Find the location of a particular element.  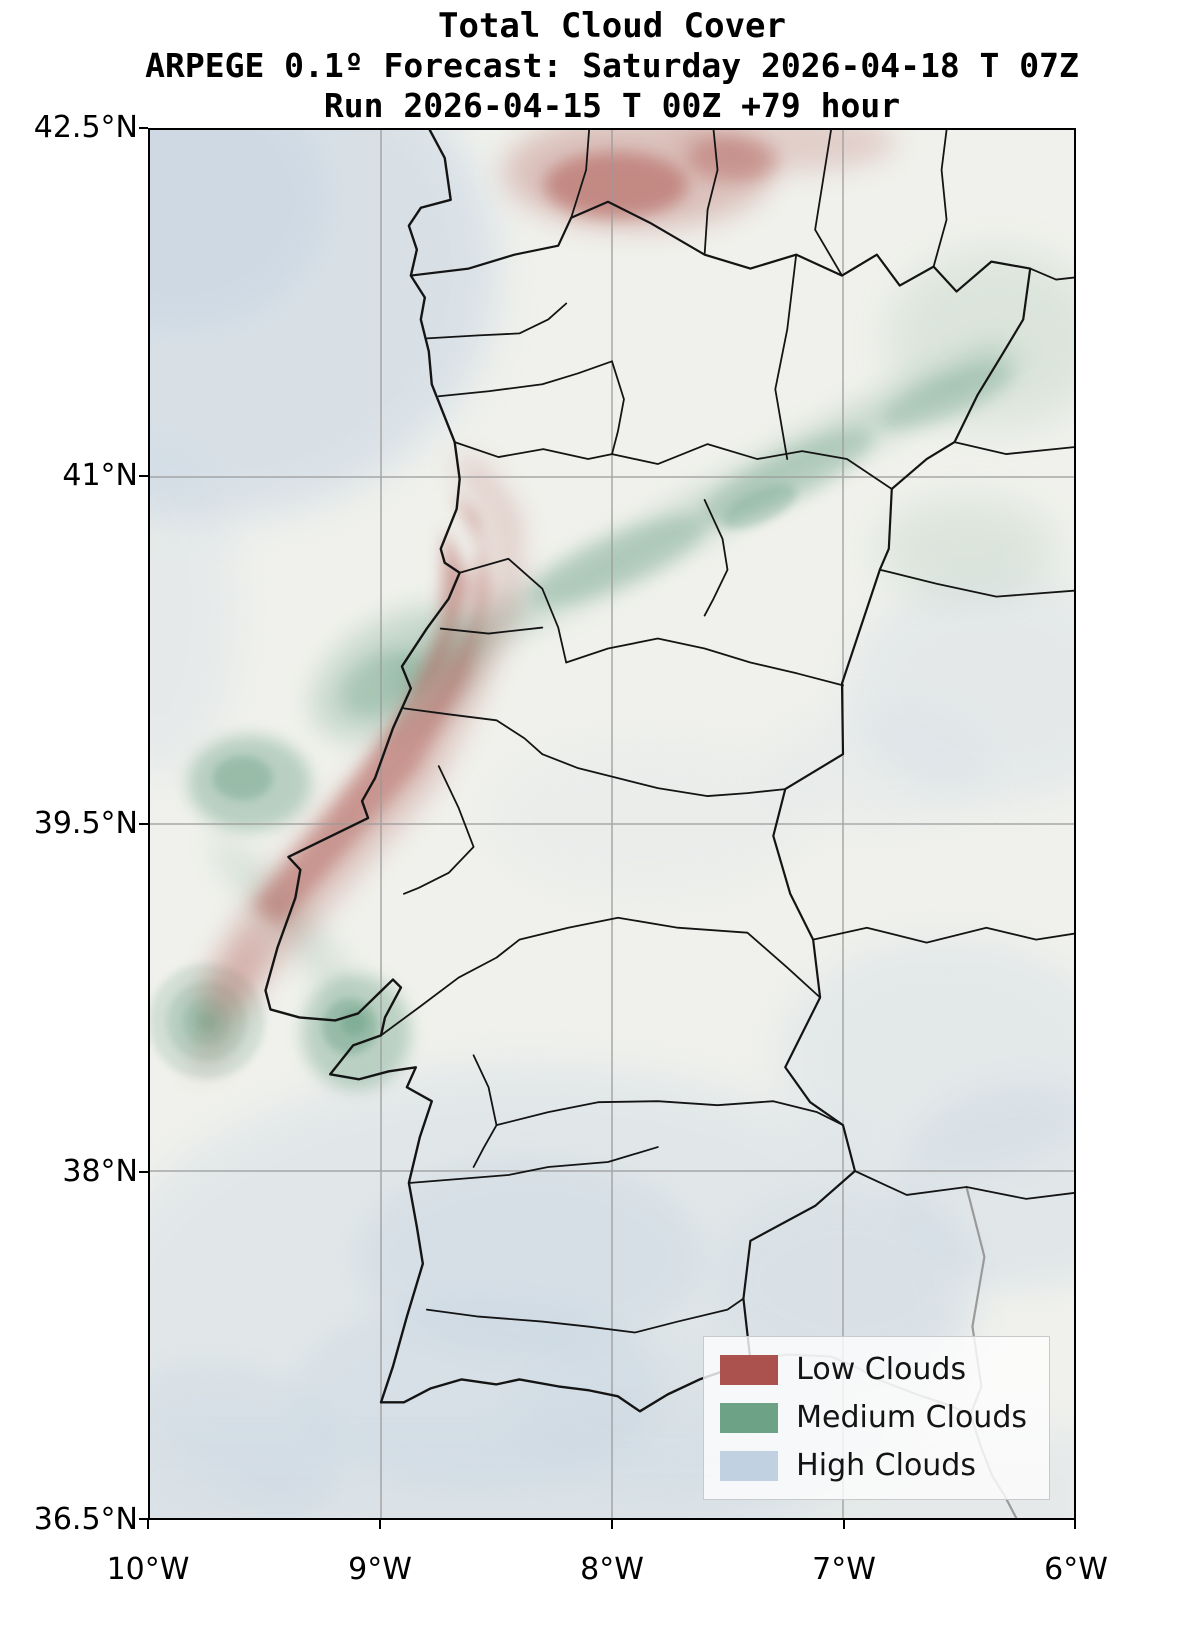

xtick-9w: 9°W is located at coordinates (380, 1569).